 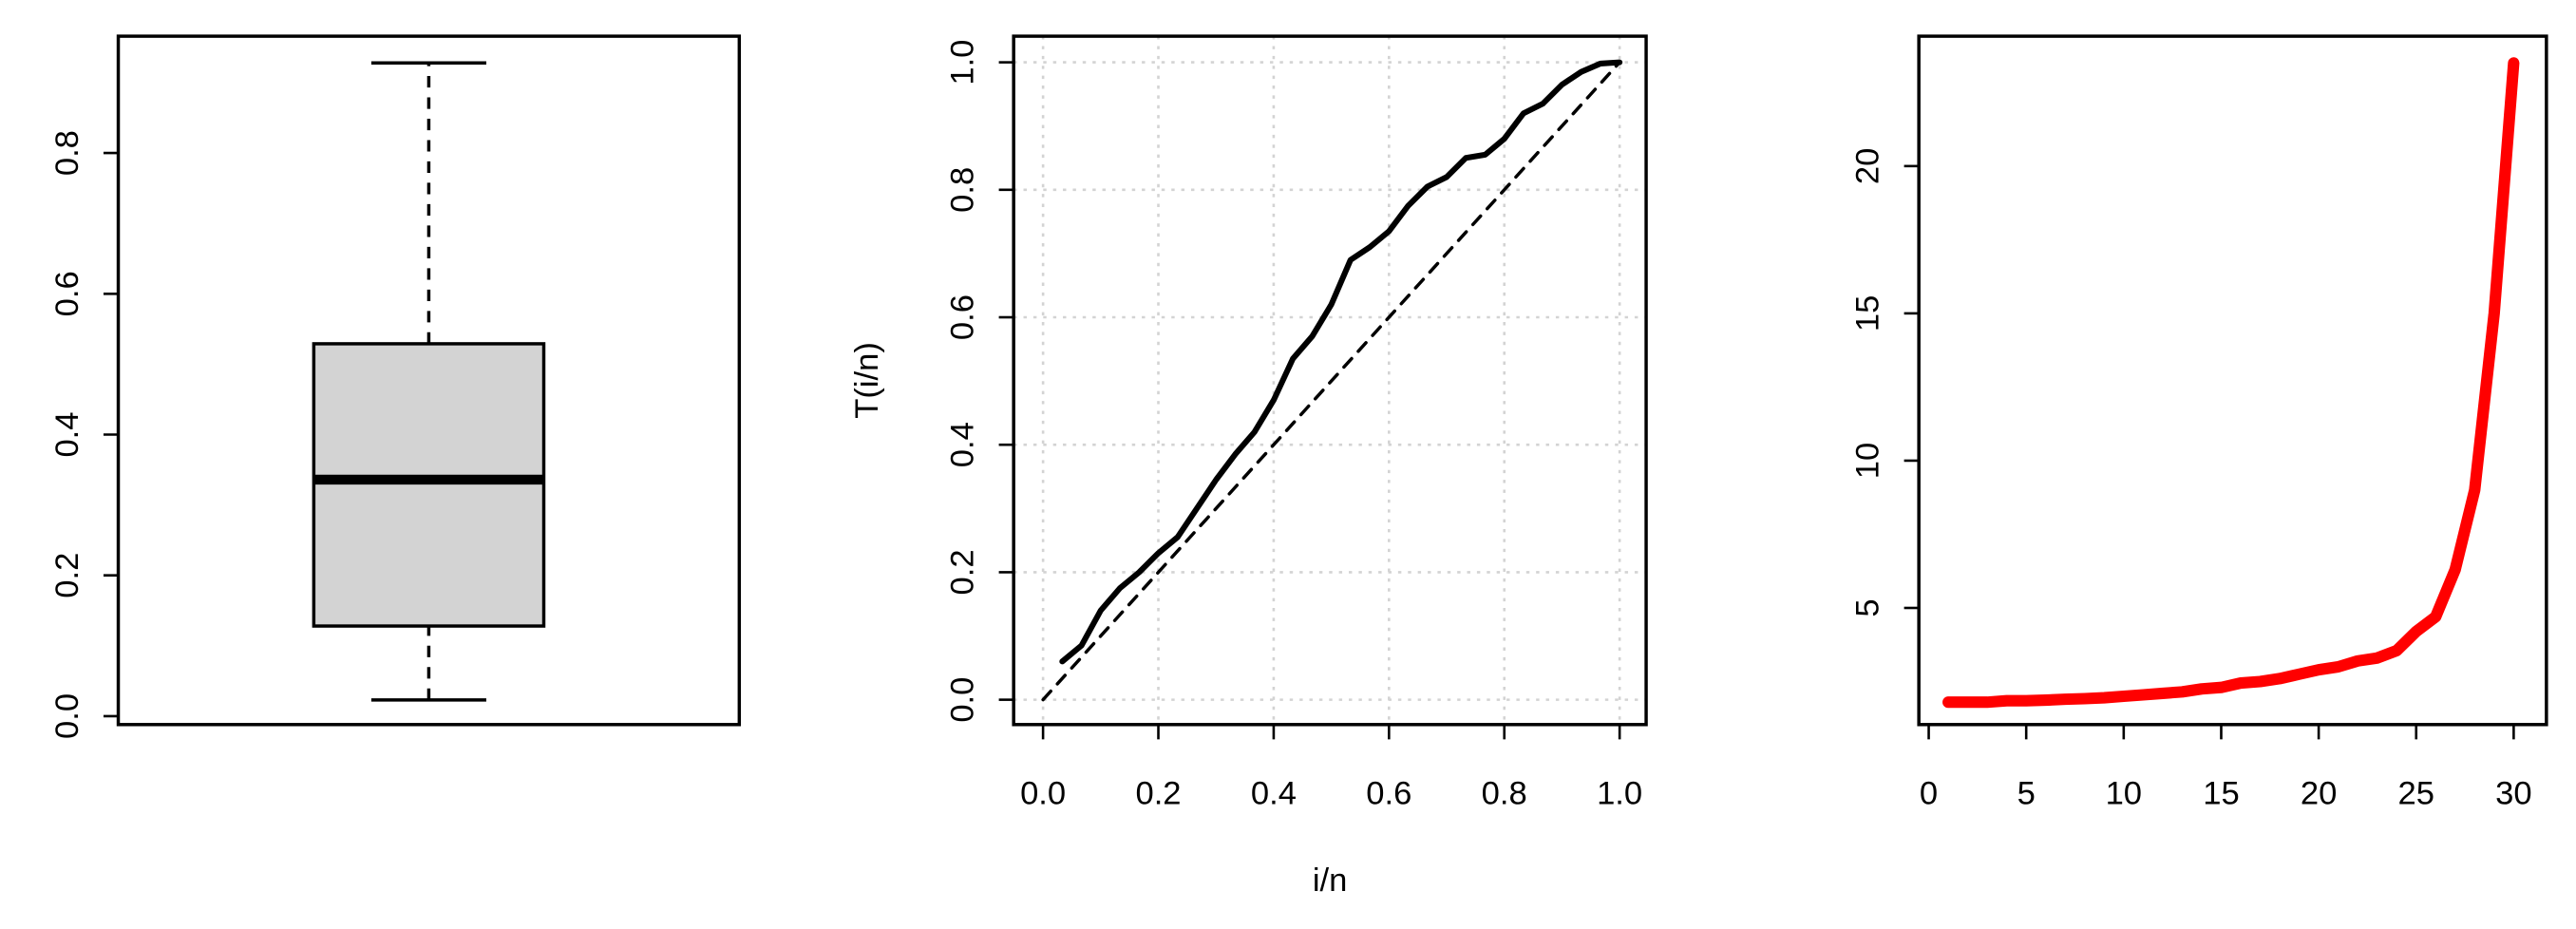 What do you see at coordinates (1867, 166) in the screenshot?
I see `y-tick-label: 20` at bounding box center [1867, 166].